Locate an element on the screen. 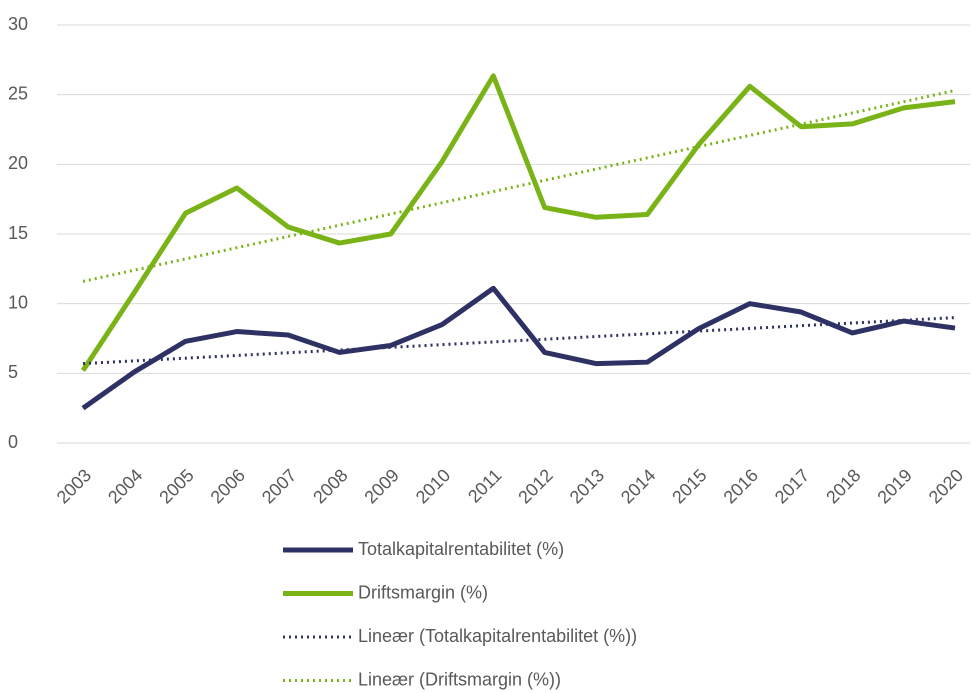 The image size is (971, 693). y-tick-label: 5 is located at coordinates (13, 372).